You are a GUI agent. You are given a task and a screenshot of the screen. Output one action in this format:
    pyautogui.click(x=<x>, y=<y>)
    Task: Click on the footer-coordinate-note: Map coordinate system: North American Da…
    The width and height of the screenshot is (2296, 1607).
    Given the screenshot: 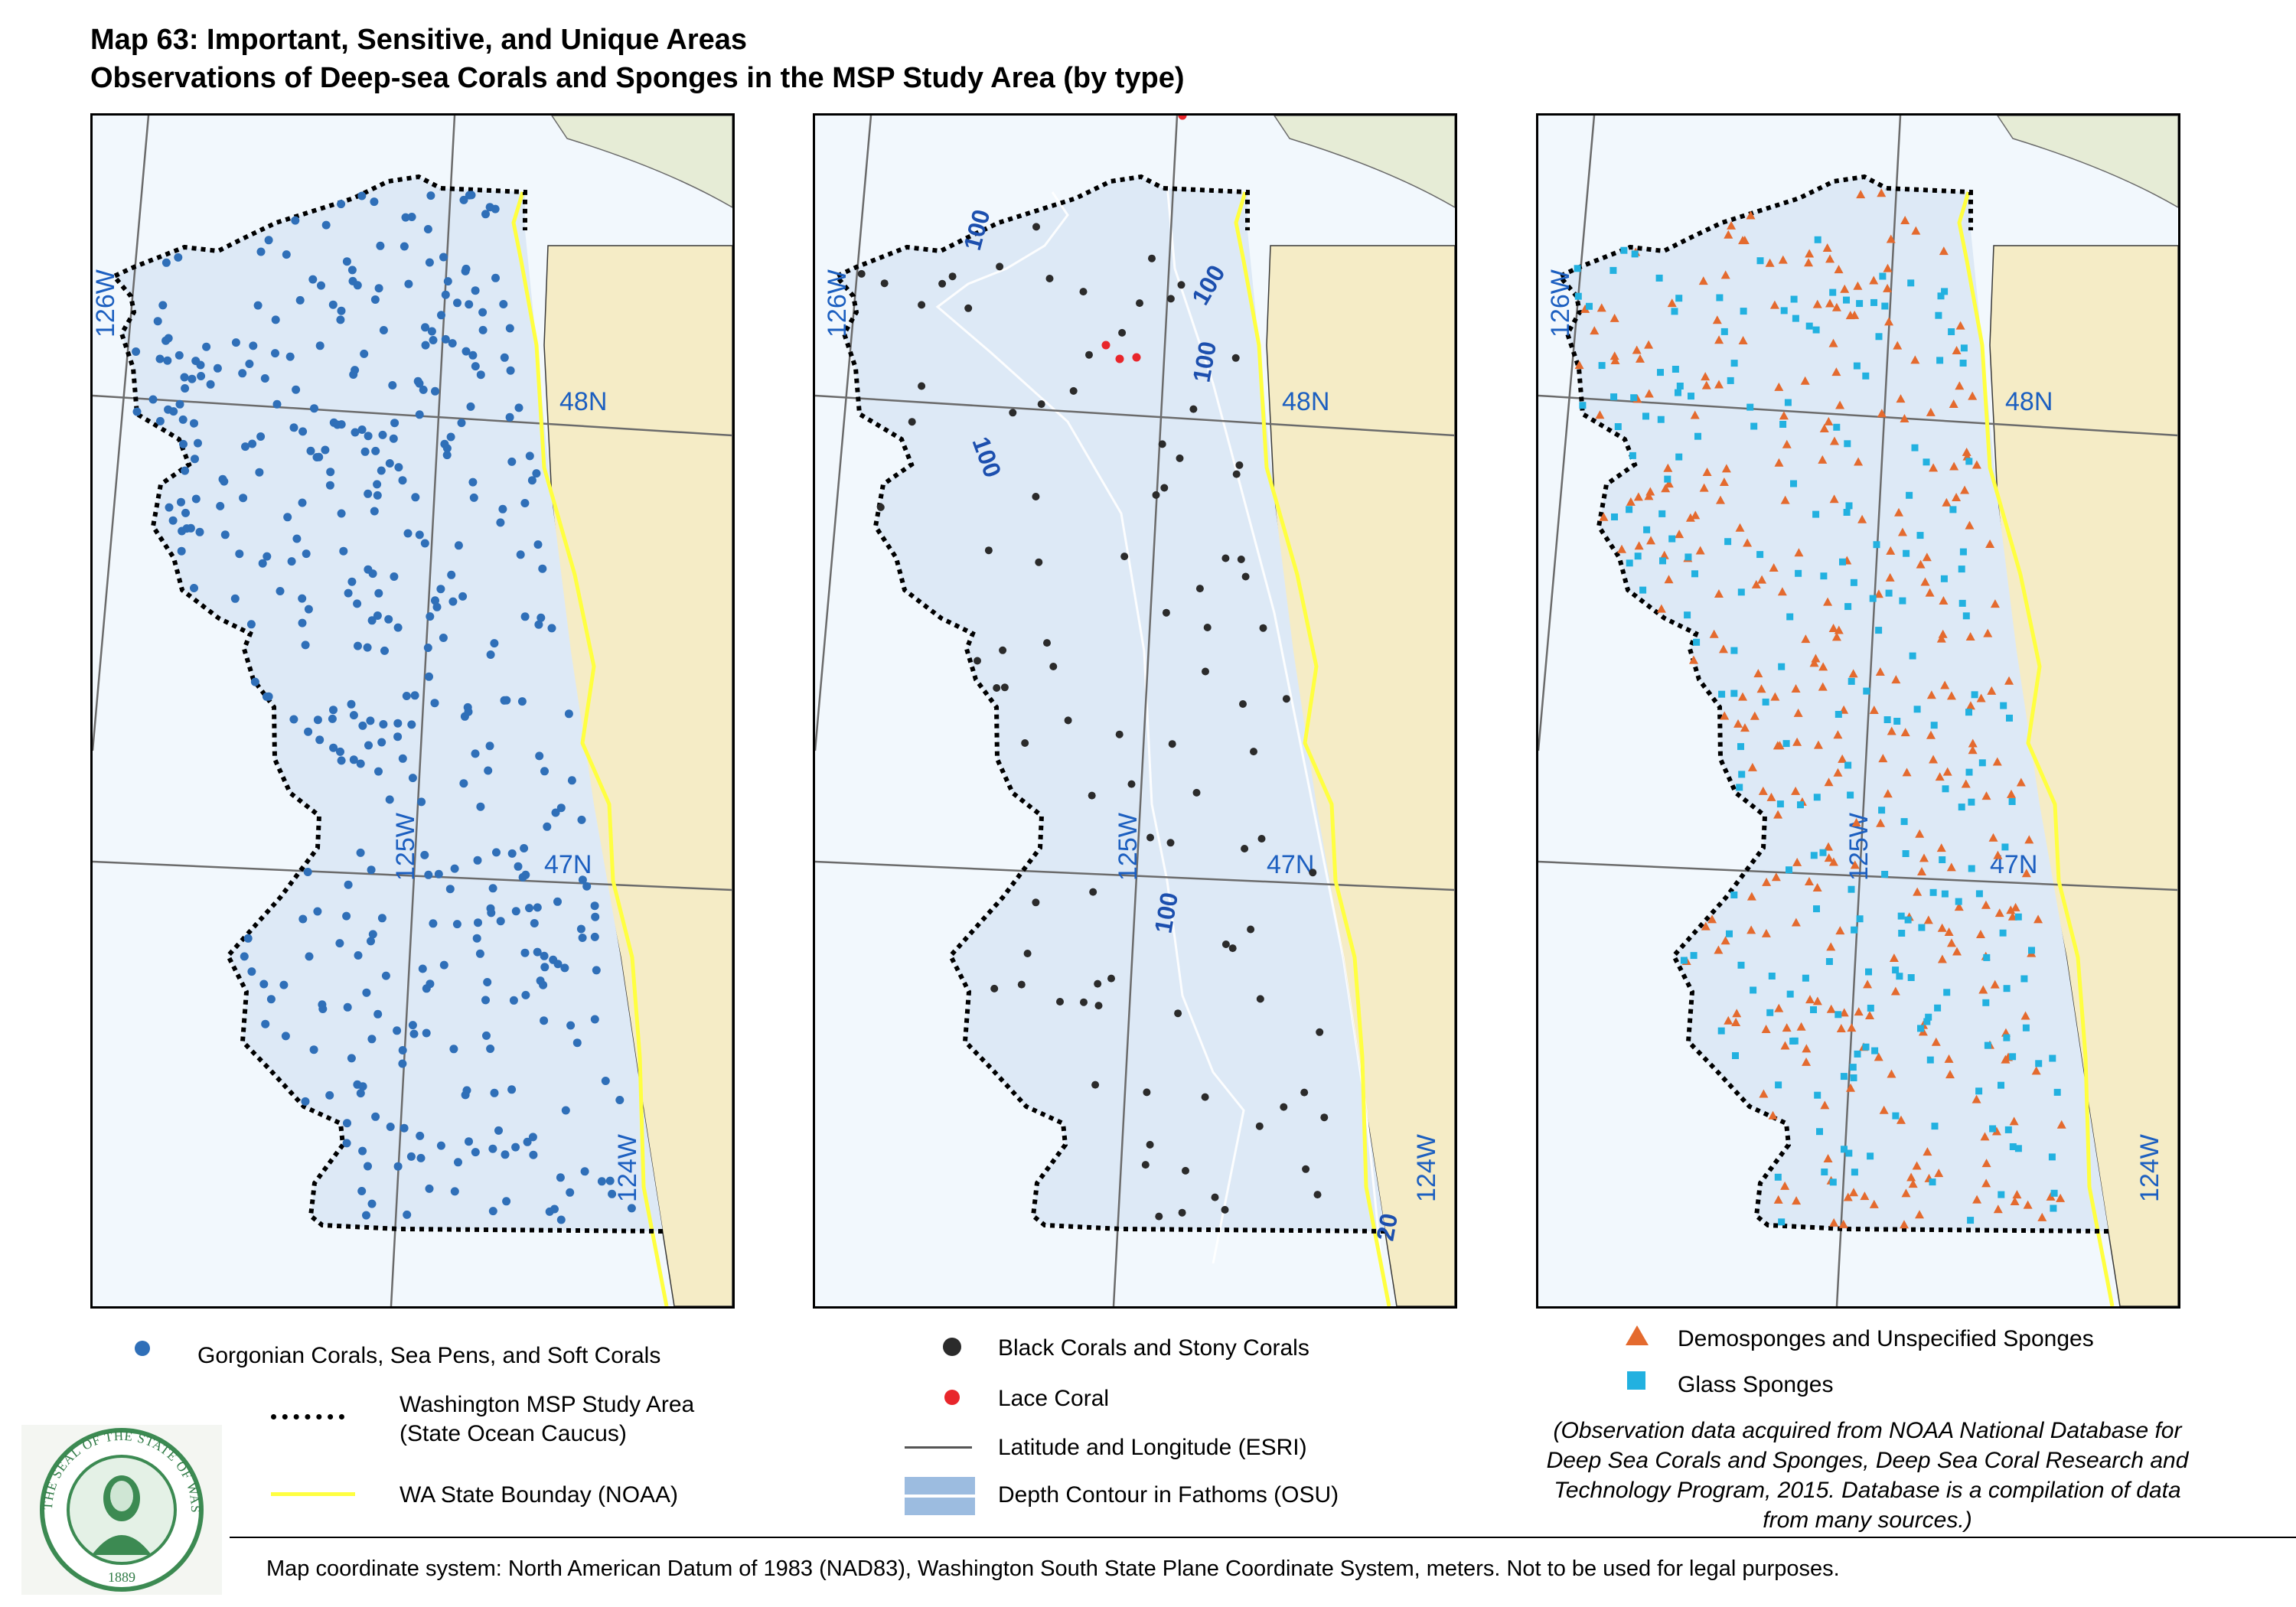 What is the action you would take?
    pyautogui.click(x=1053, y=1568)
    